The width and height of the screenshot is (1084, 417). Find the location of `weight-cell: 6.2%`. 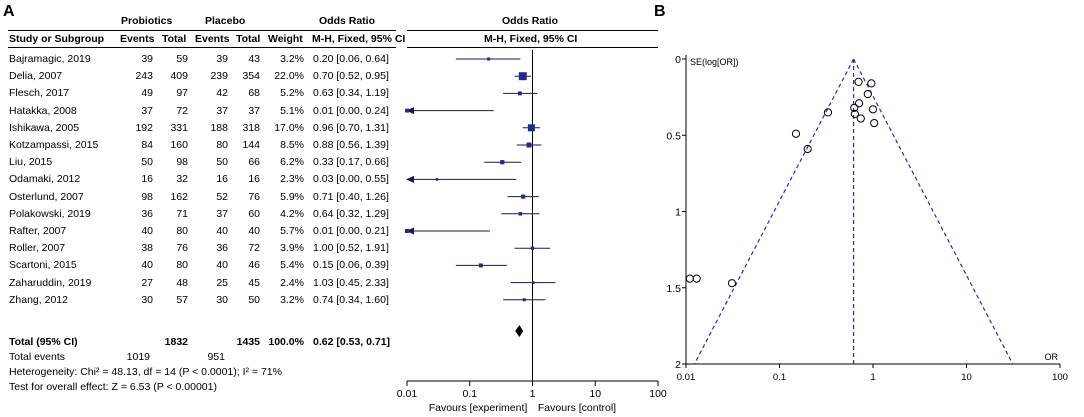

weight-cell: 6.2% is located at coordinates (292, 162).